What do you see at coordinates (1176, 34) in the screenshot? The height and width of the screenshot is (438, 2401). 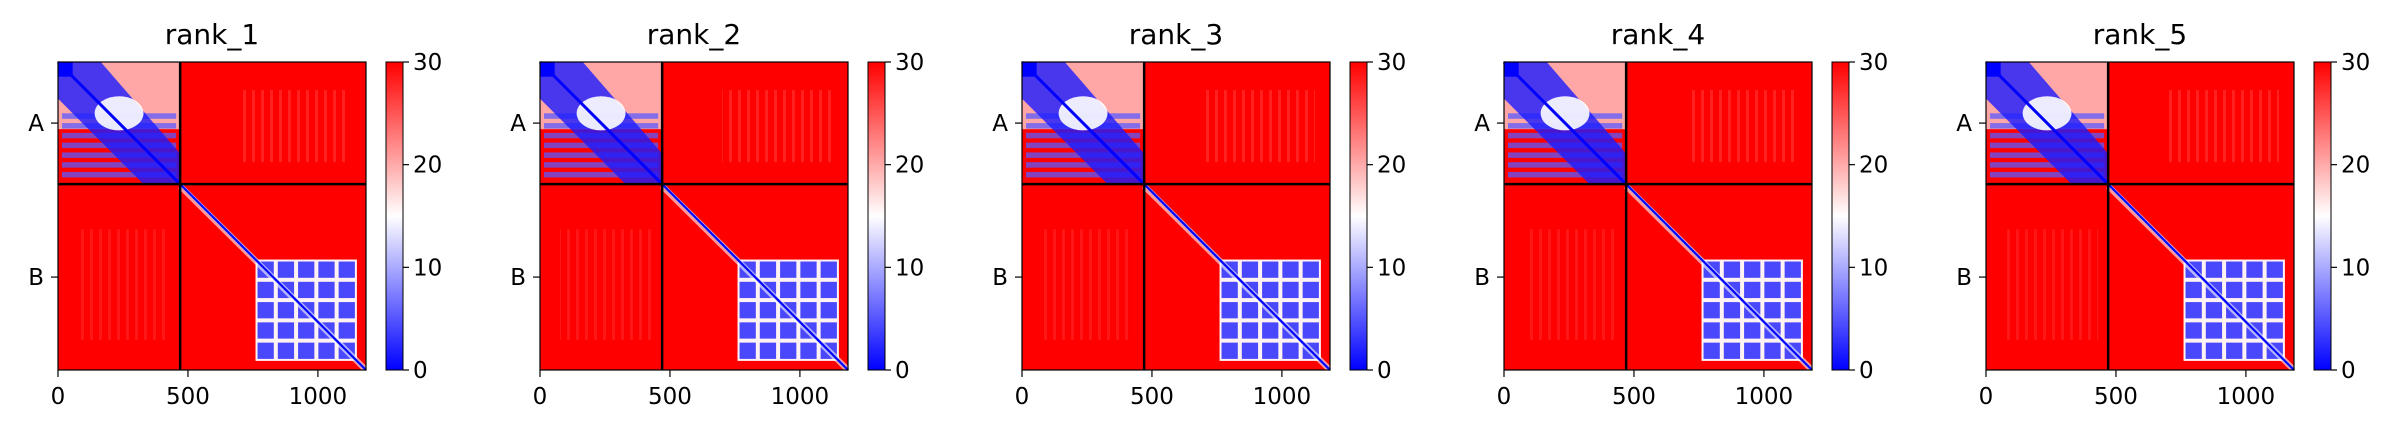 I see `panel-title: rank_3` at bounding box center [1176, 34].